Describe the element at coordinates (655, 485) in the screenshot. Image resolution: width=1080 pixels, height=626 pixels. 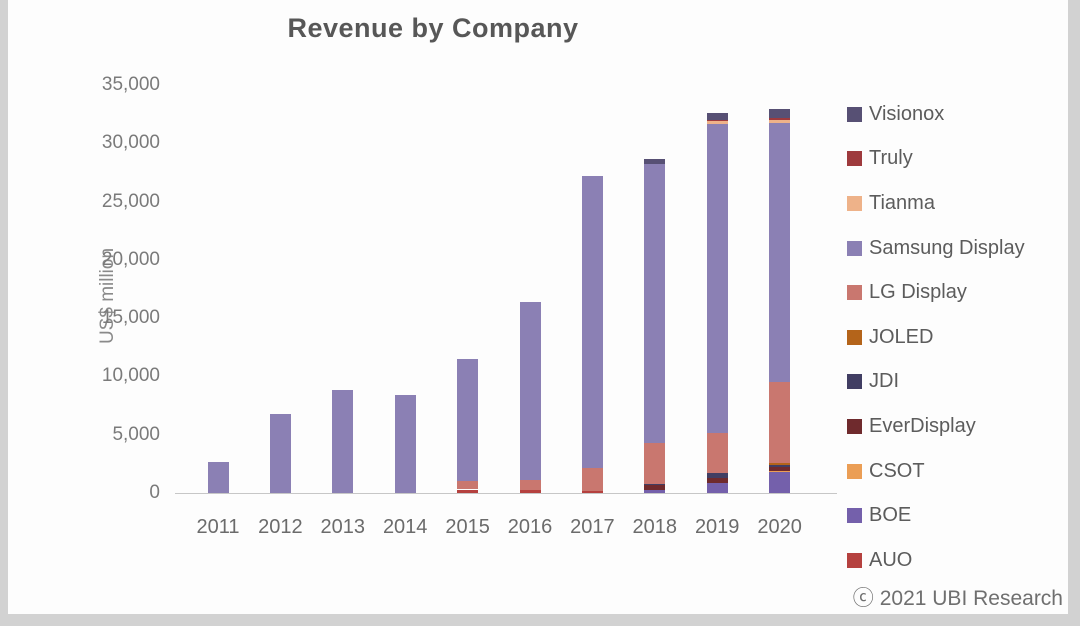
I see `bar-segment-jdi-2018` at that location.